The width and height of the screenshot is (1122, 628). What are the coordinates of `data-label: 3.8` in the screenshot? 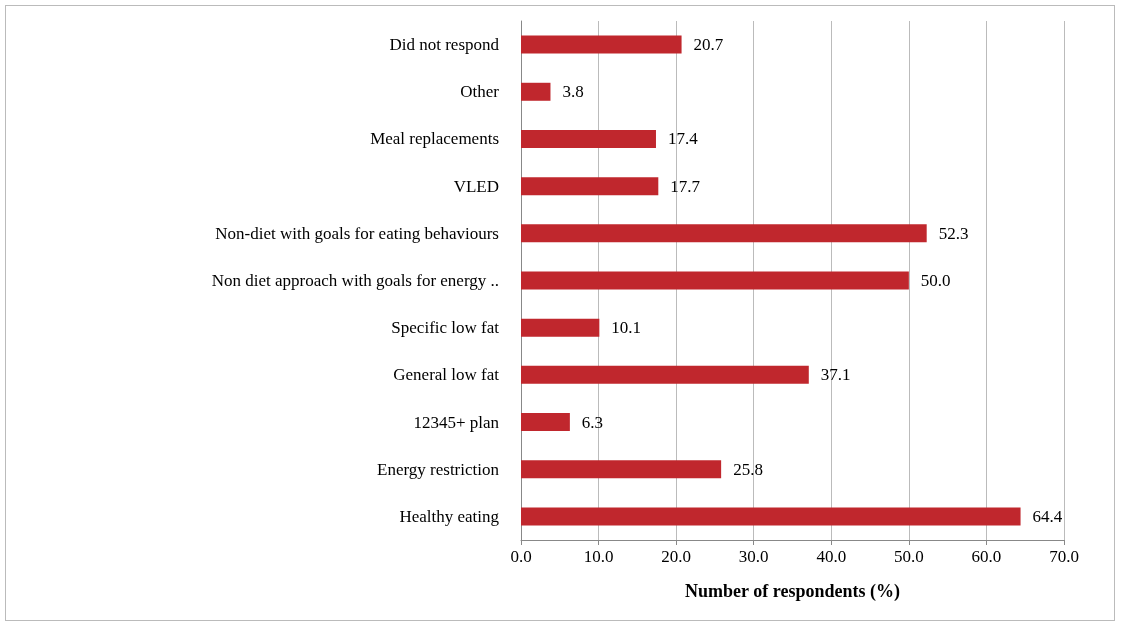 It's located at (573, 92).